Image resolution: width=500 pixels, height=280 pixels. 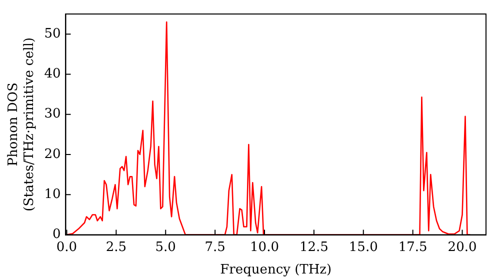 What do you see at coordinates (52, 154) in the screenshot?
I see `y-tick-label: 20` at bounding box center [52, 154].